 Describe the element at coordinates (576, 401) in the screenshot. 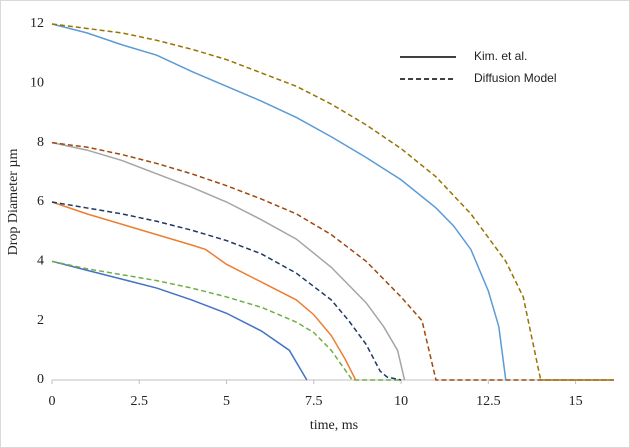

I see `x-tick-label: 15` at that location.